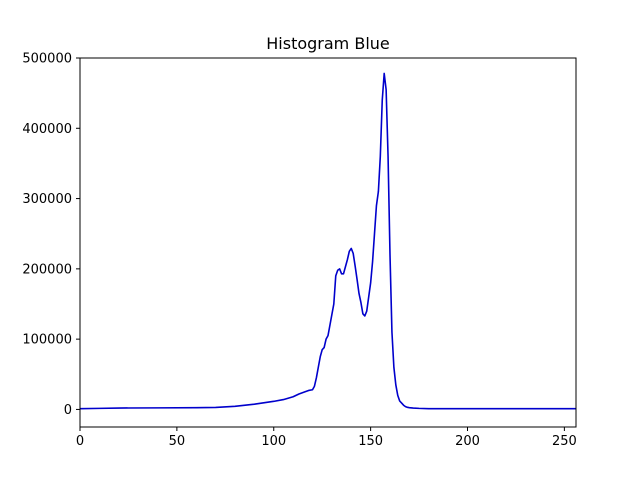 This screenshot has height=480, width=640. What do you see at coordinates (47, 129) in the screenshot?
I see `y-tick-label: 400000` at bounding box center [47, 129].